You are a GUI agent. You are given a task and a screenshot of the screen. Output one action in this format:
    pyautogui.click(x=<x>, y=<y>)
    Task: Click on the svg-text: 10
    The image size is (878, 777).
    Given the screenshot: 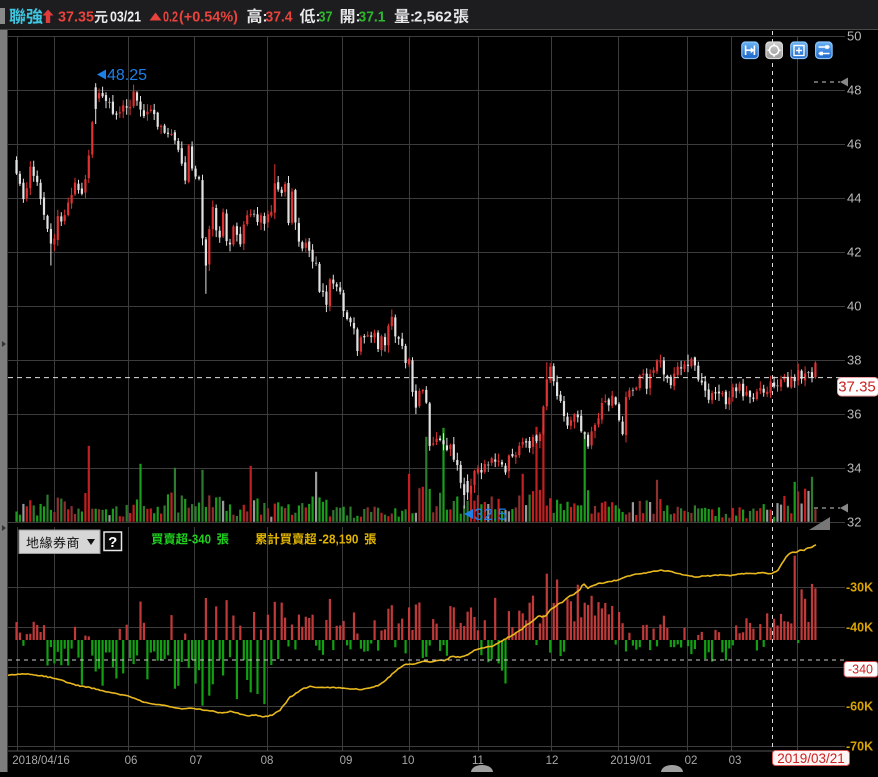 What is the action you would take?
    pyautogui.click(x=408, y=761)
    